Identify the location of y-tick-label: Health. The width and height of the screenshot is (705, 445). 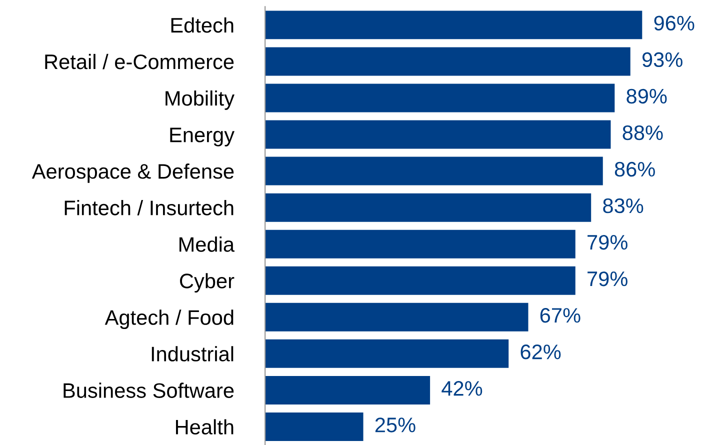
(205, 426).